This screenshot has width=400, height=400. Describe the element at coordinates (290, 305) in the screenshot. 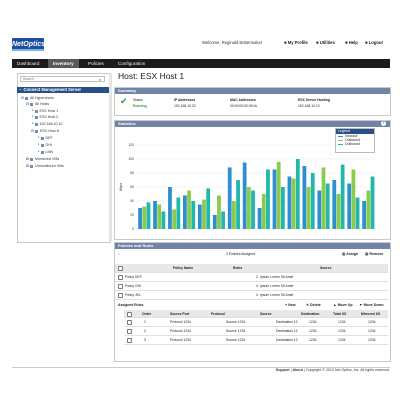

I see `new-rule-button: + New` at that location.